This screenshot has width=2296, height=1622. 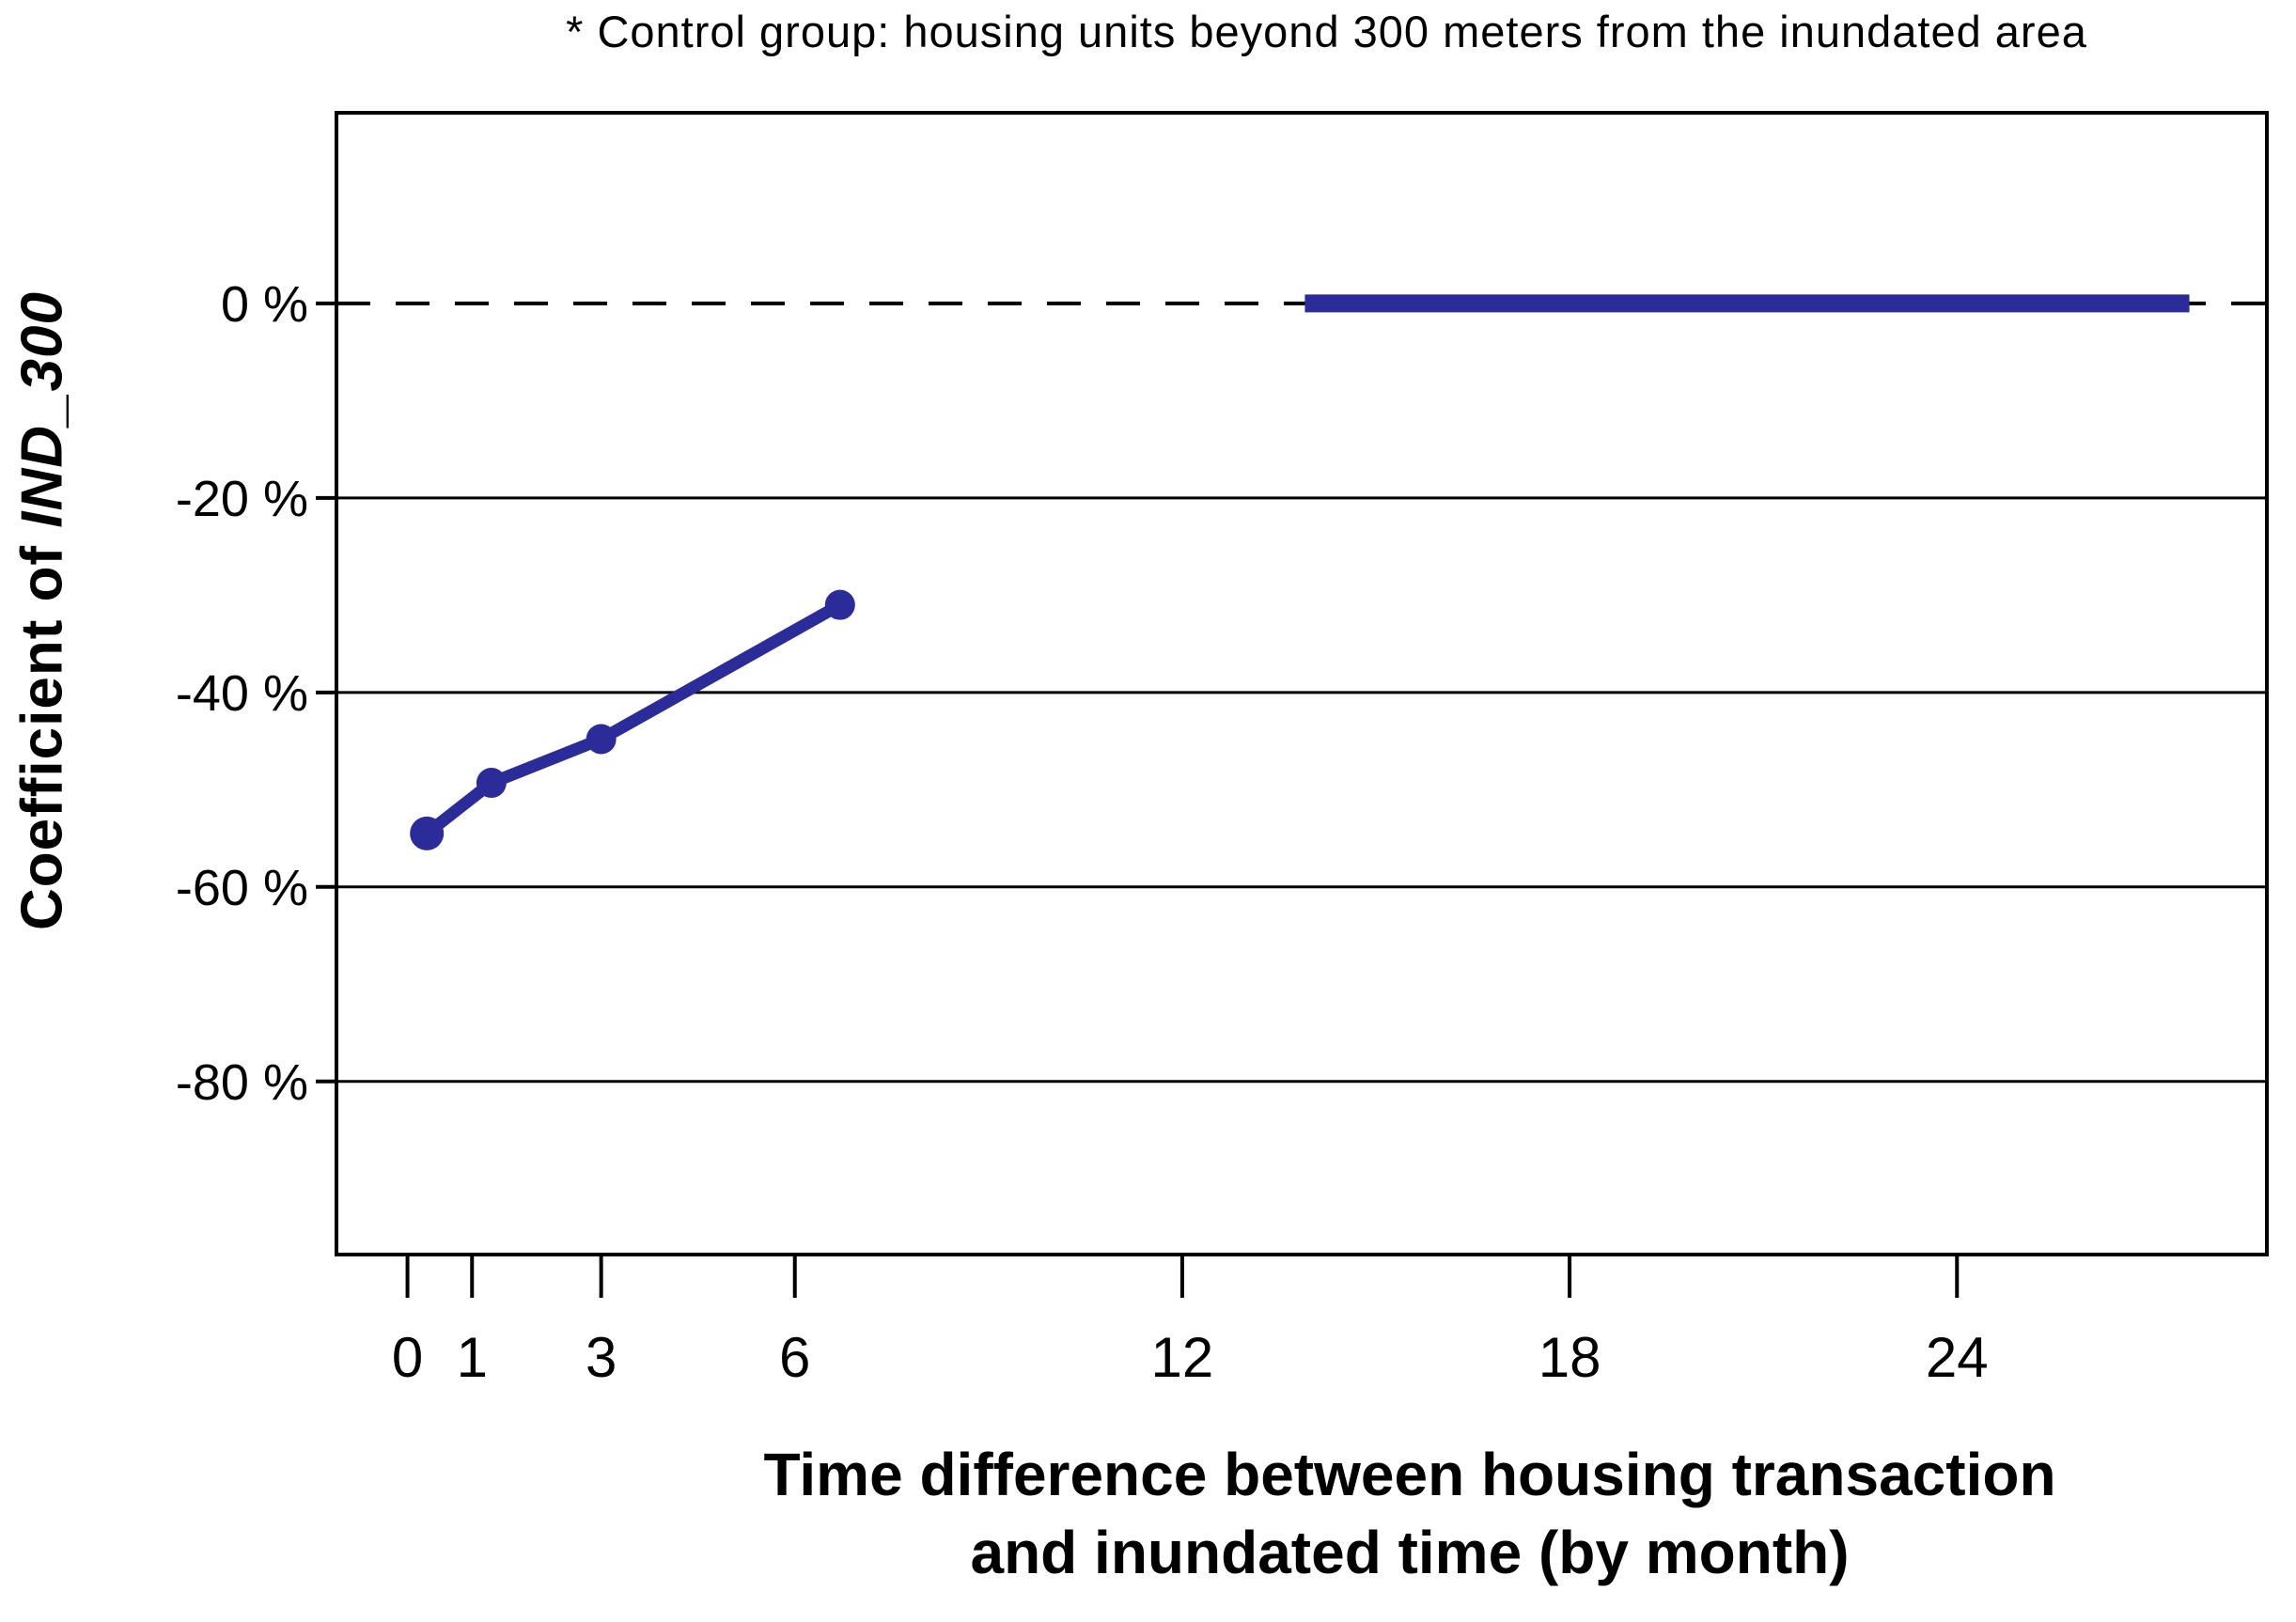 What do you see at coordinates (794, 1357) in the screenshot?
I see `x-tick-label: 6` at bounding box center [794, 1357].